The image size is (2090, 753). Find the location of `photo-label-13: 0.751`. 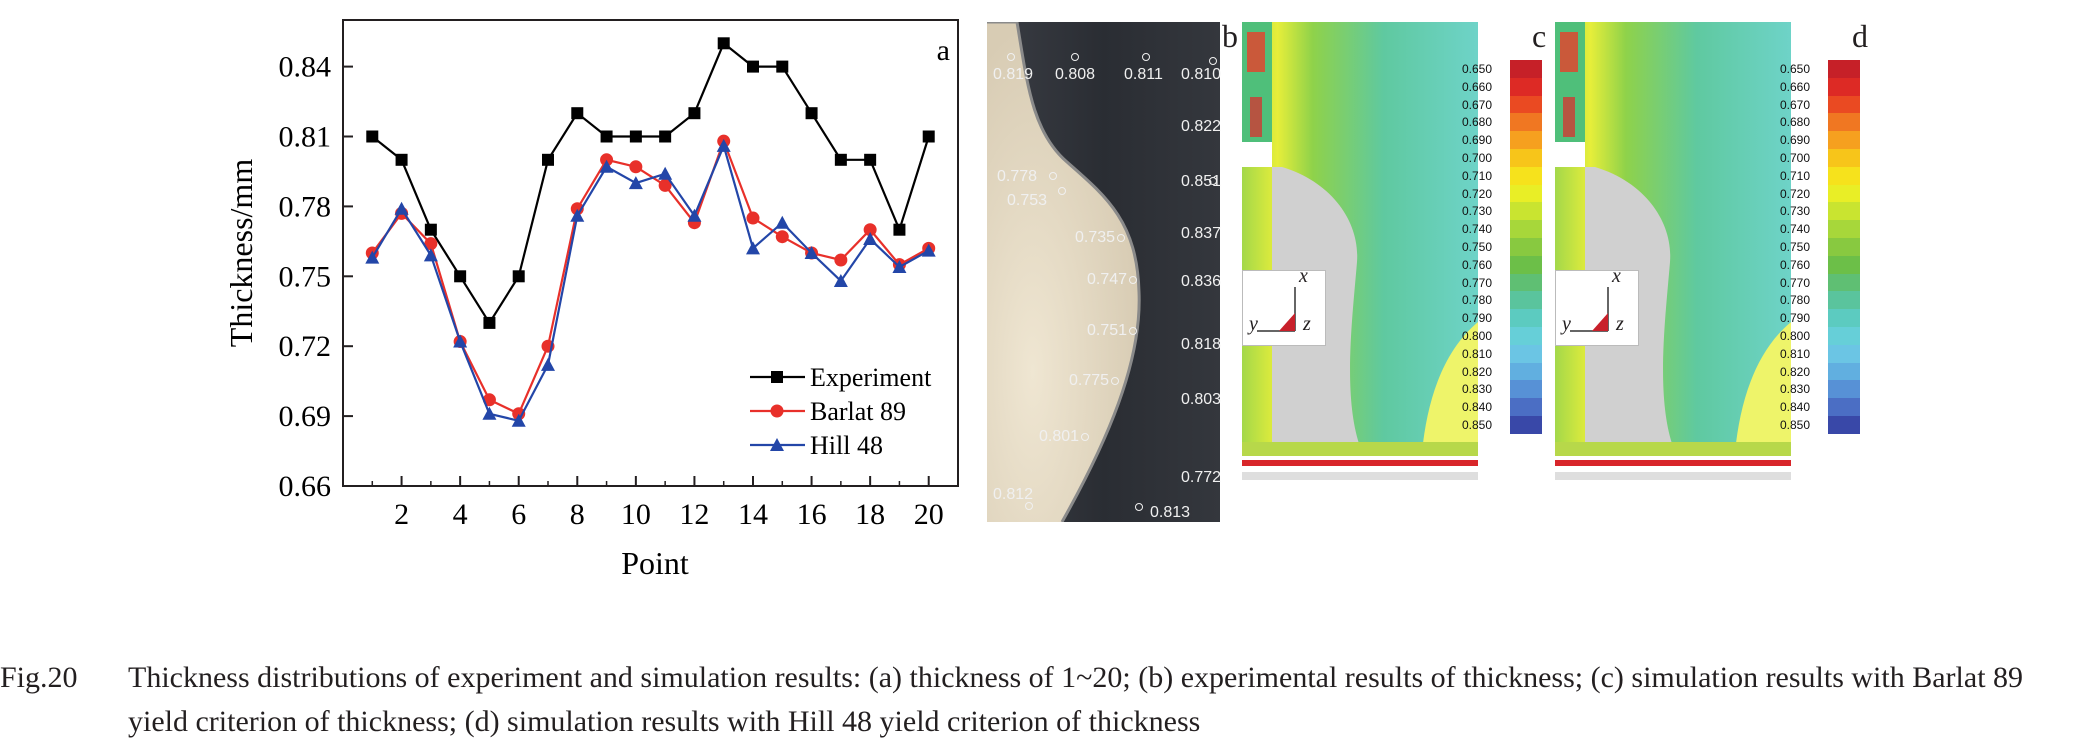

photo-label-13: 0.751 is located at coordinates (1107, 330).